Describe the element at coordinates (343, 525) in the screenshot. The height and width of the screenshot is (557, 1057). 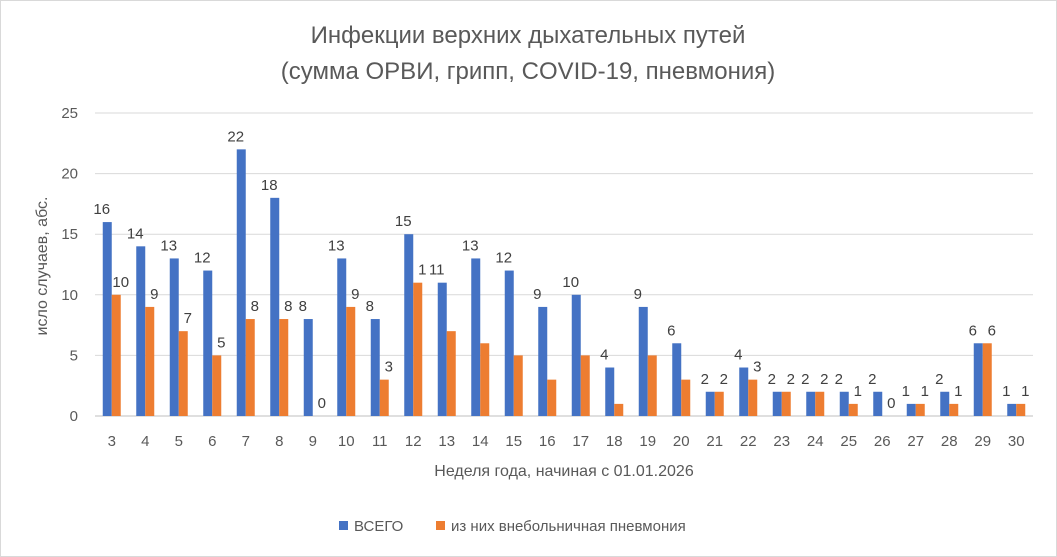
I see `legend-swatch-total` at that location.